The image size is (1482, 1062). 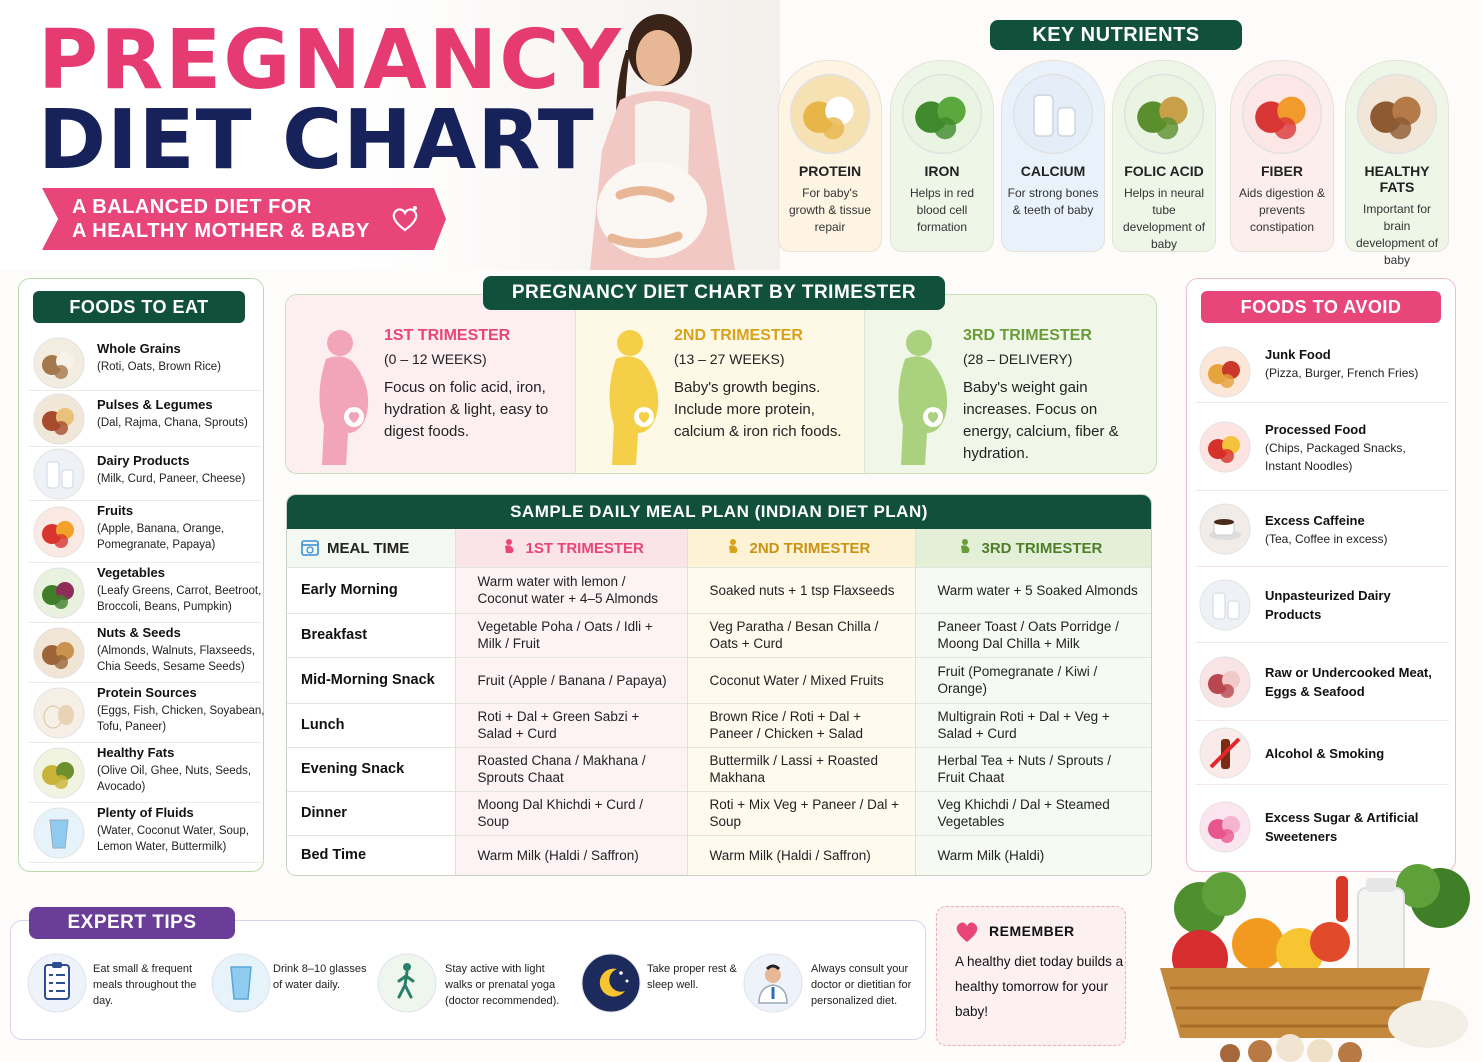 I want to click on food-to-avoid-item: Excess Caffeine (Tea, Coffee in excess), so click(x=1322, y=529).